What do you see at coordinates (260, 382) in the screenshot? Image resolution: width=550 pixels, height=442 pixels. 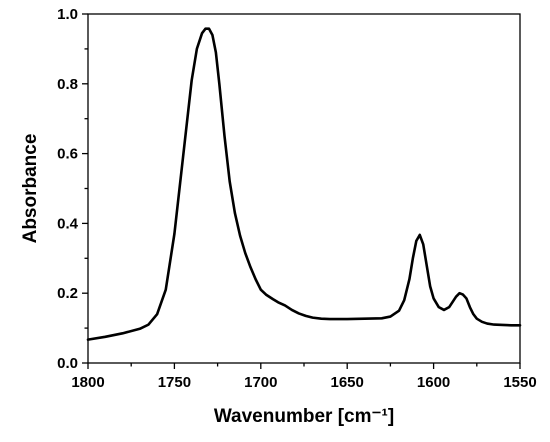 I see `x-tick-label: 1700` at bounding box center [260, 382].